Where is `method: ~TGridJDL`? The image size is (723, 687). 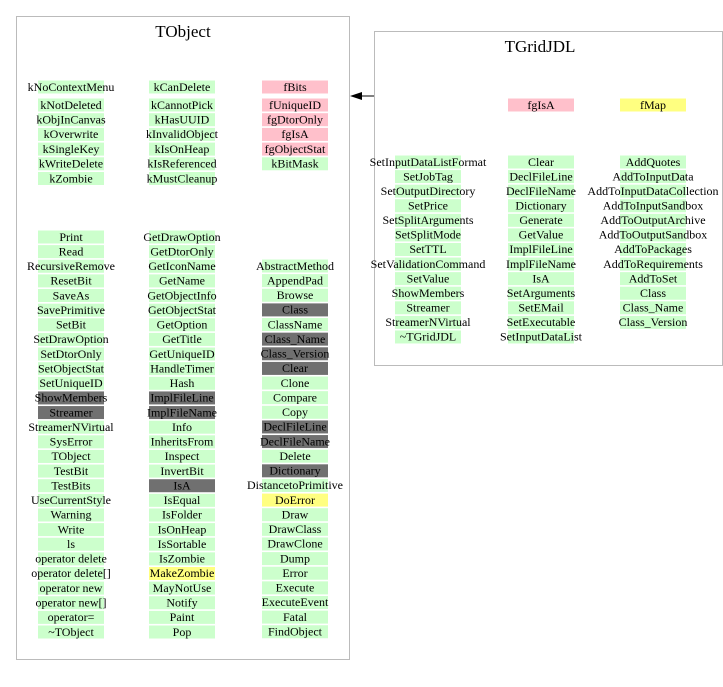 method: ~TGridJDL is located at coordinates (428, 337).